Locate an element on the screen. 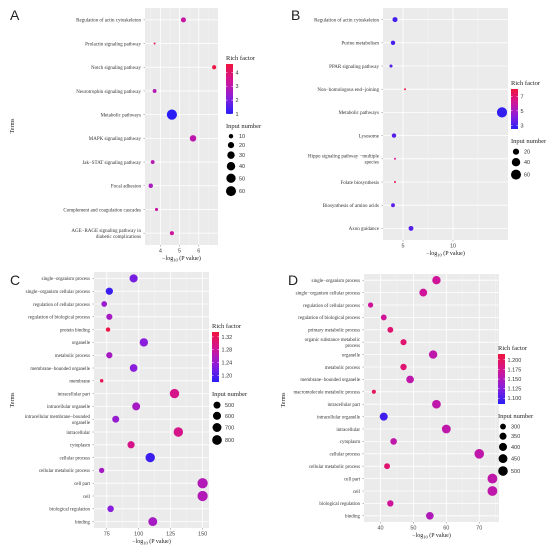 This screenshot has width=550, height=553. term-label: cell part is located at coordinates (82, 484).